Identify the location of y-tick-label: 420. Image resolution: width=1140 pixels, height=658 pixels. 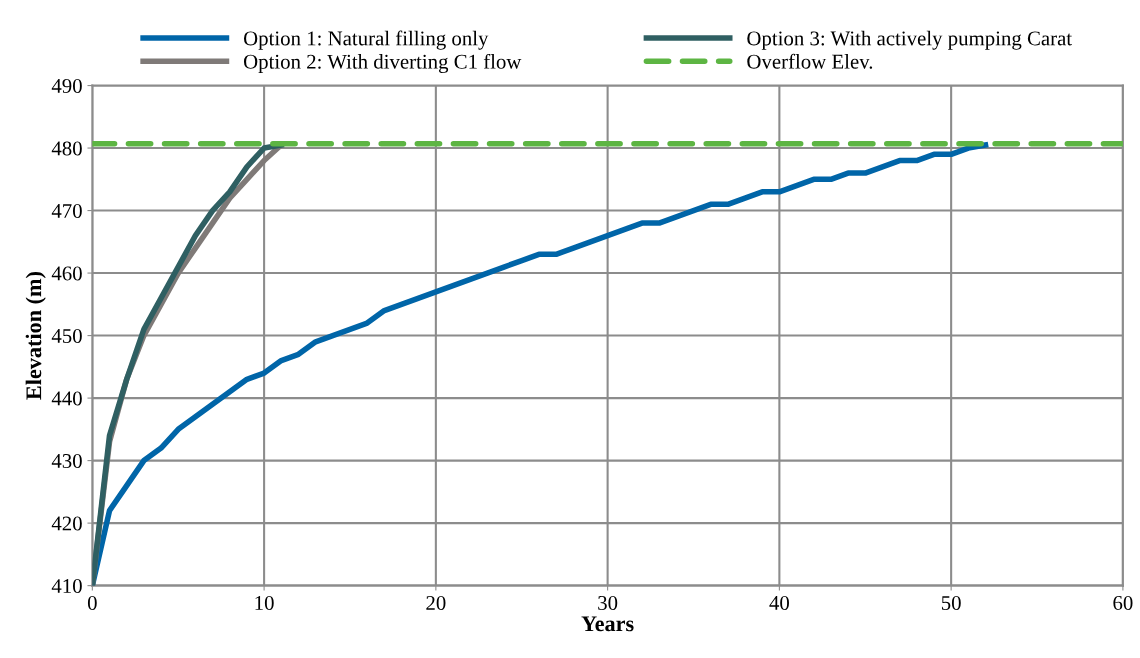
(66, 523).